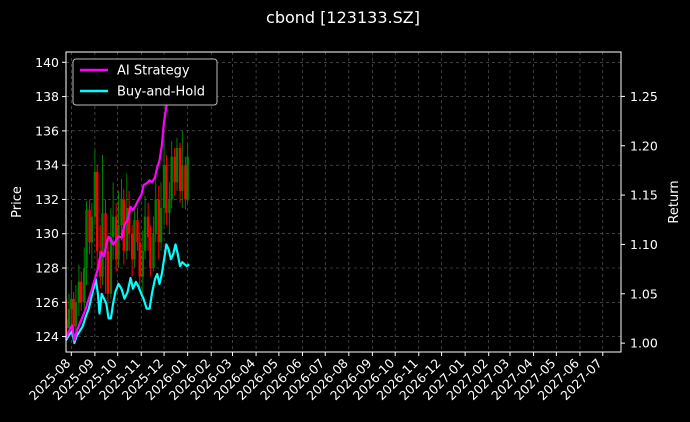  I want to click on right-y-tick-label: 1.10, so click(644, 244).